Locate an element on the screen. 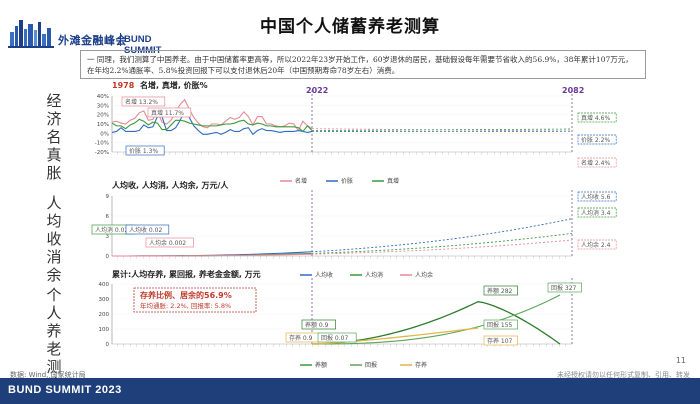  ann-right-nominal-box is located at coordinates (597, 162).